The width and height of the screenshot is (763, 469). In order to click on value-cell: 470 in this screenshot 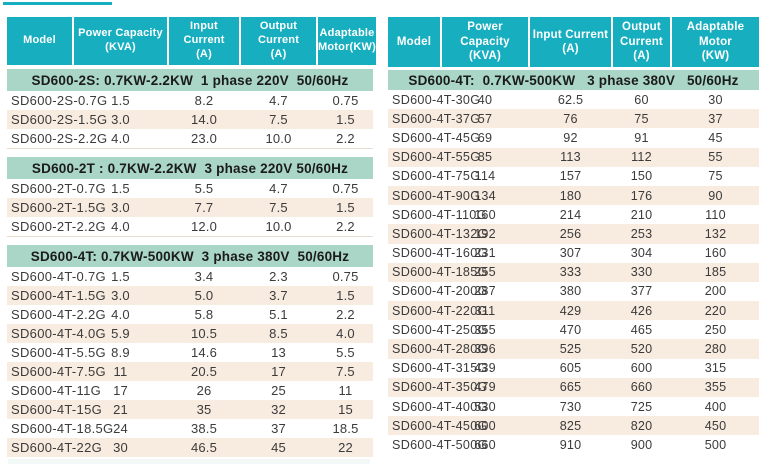, I will do `click(570, 329)`.